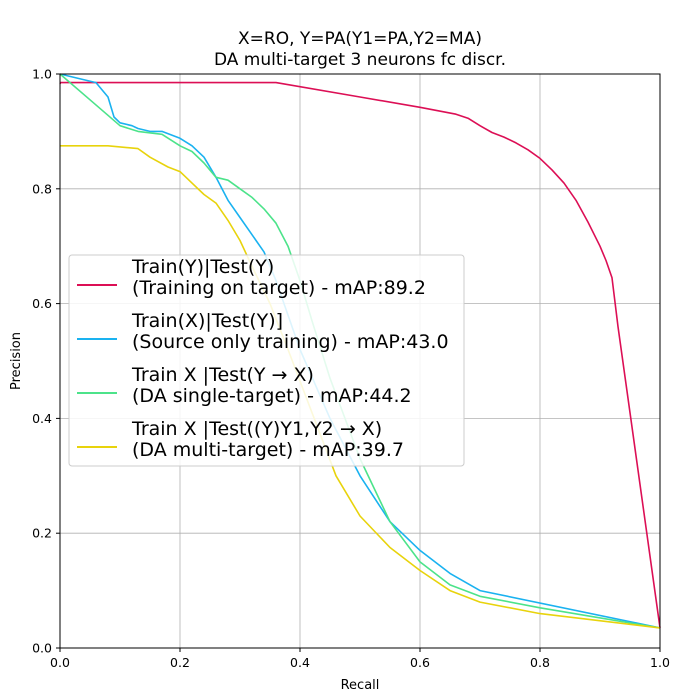 The image size is (700, 700). Describe the element at coordinates (360, 60) in the screenshot. I see `chart-title-line-2: DA multi-target 3 neurons fc discr.` at that location.